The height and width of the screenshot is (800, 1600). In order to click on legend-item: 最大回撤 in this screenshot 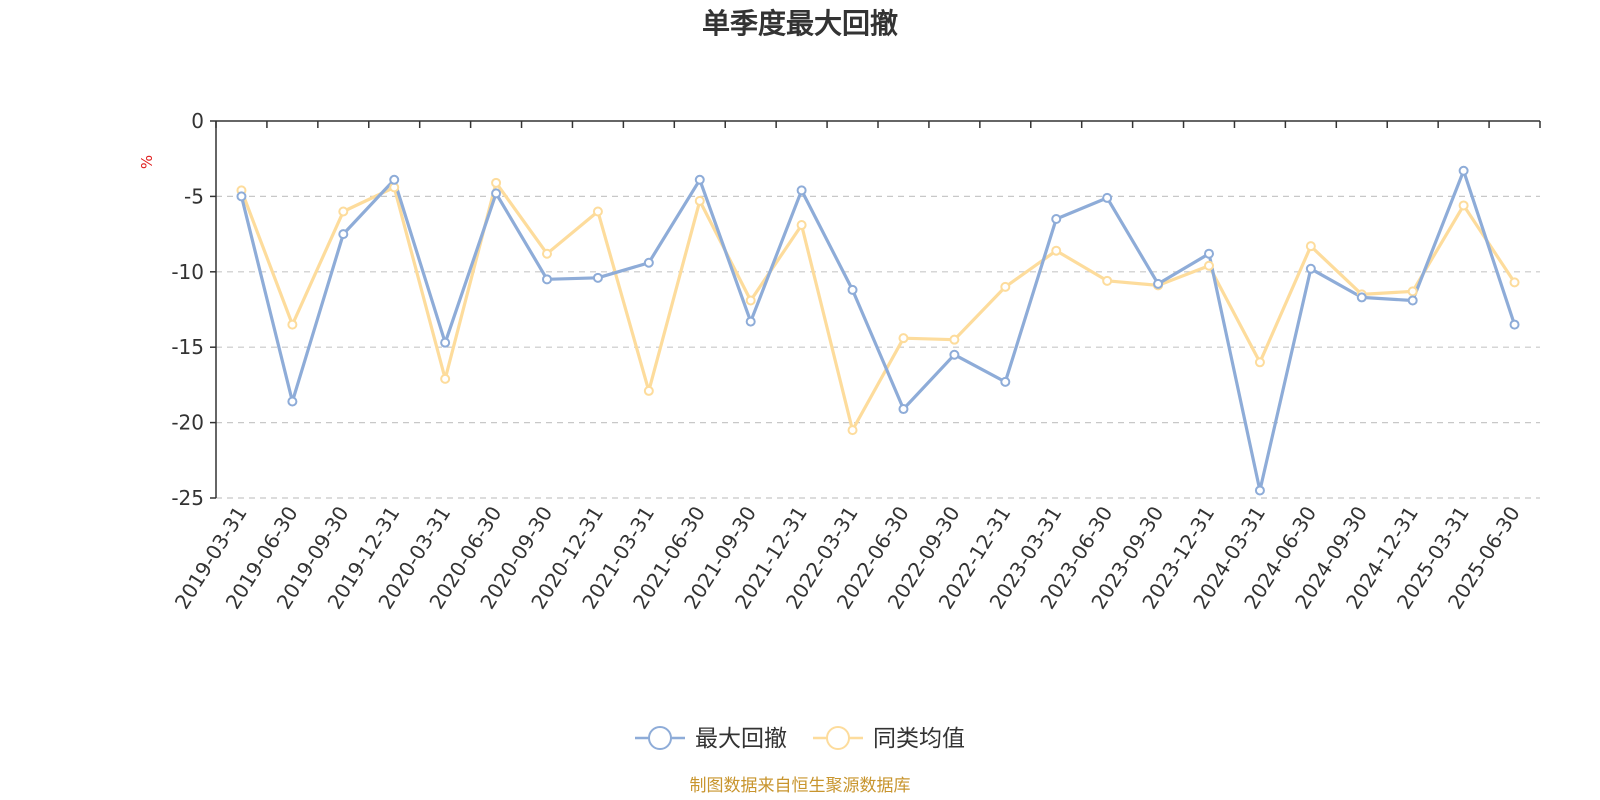, I will do `click(711, 739)`.